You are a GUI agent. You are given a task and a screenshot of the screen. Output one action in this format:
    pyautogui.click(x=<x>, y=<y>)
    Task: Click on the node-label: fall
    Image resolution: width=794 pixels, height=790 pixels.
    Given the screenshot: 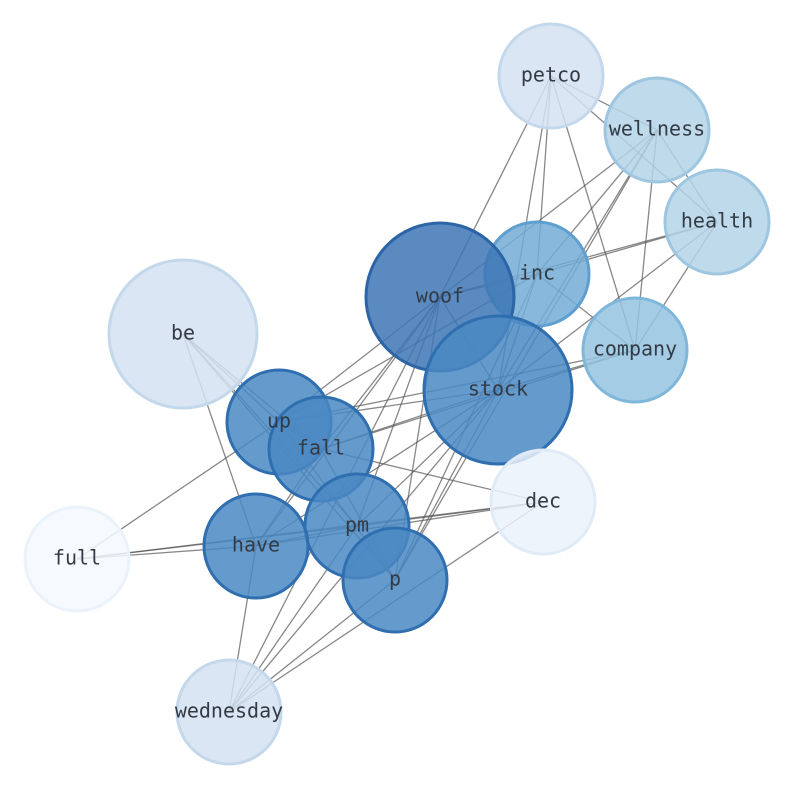 What is the action you would take?
    pyautogui.click(x=321, y=448)
    